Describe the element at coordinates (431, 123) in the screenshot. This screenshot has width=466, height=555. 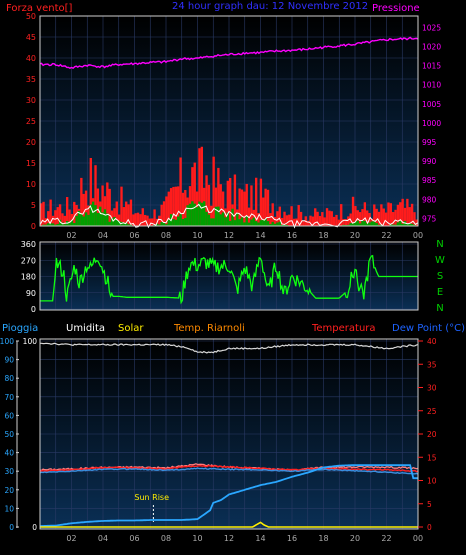
I see `pressure-tick-label: 1000` at that location.